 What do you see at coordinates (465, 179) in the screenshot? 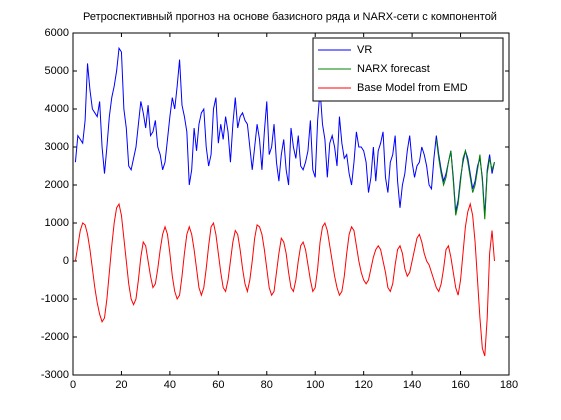
I see `series-line` at bounding box center [465, 179].